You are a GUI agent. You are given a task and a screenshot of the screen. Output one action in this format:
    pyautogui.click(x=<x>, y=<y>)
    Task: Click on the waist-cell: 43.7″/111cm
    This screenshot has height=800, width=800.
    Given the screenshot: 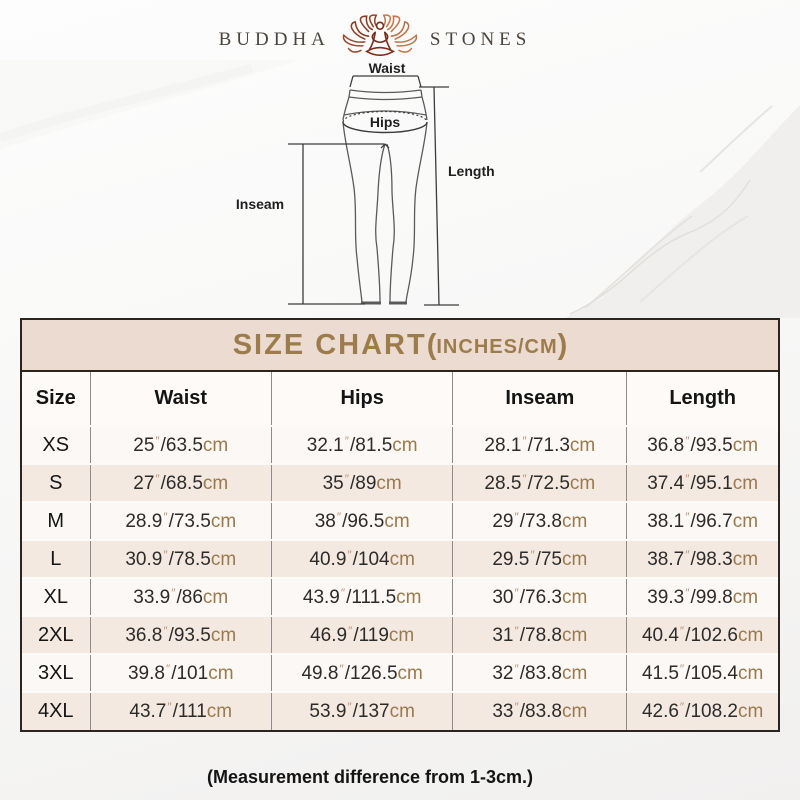 What is the action you would take?
    pyautogui.click(x=180, y=710)
    